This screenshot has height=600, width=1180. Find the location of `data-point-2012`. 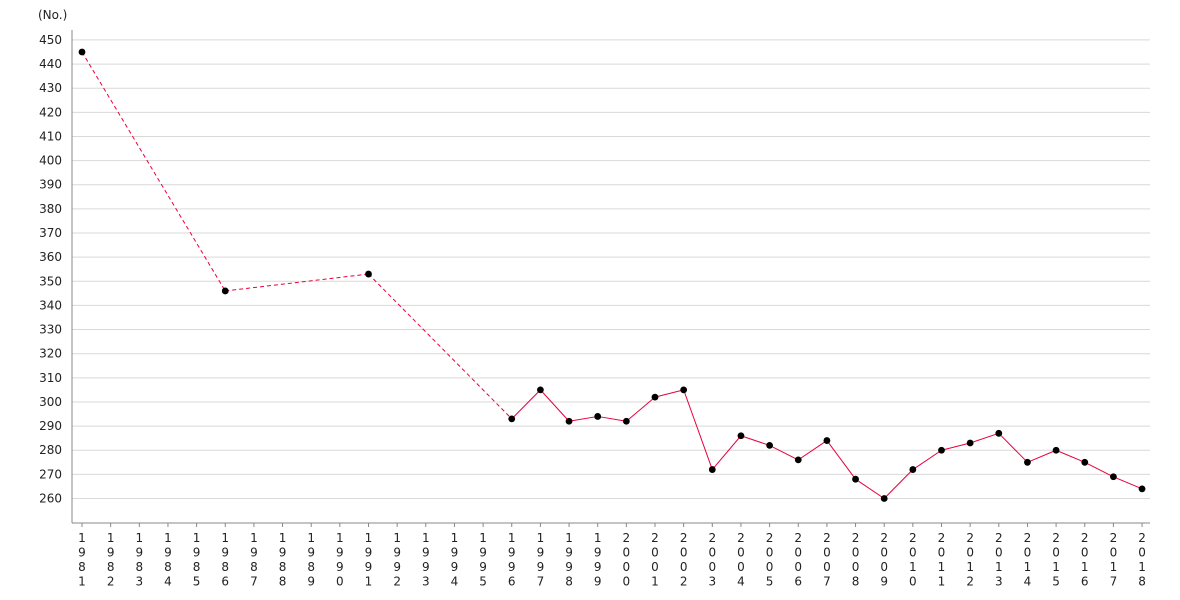

data-point-2012 is located at coordinates (970, 443).